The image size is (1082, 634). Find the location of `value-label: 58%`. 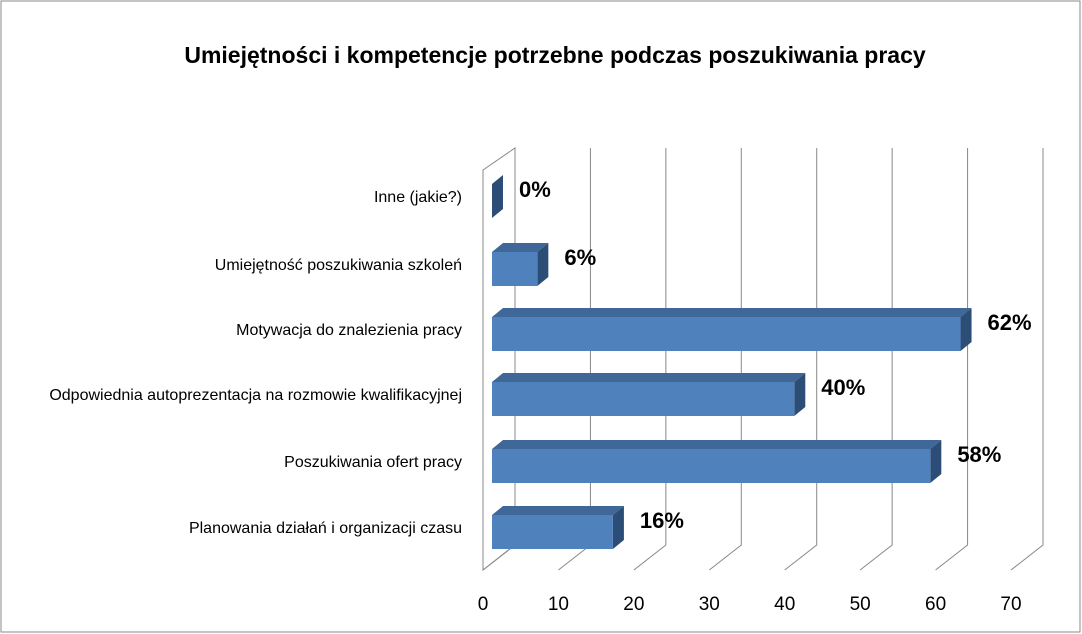

value-label: 58% is located at coordinates (979, 454).